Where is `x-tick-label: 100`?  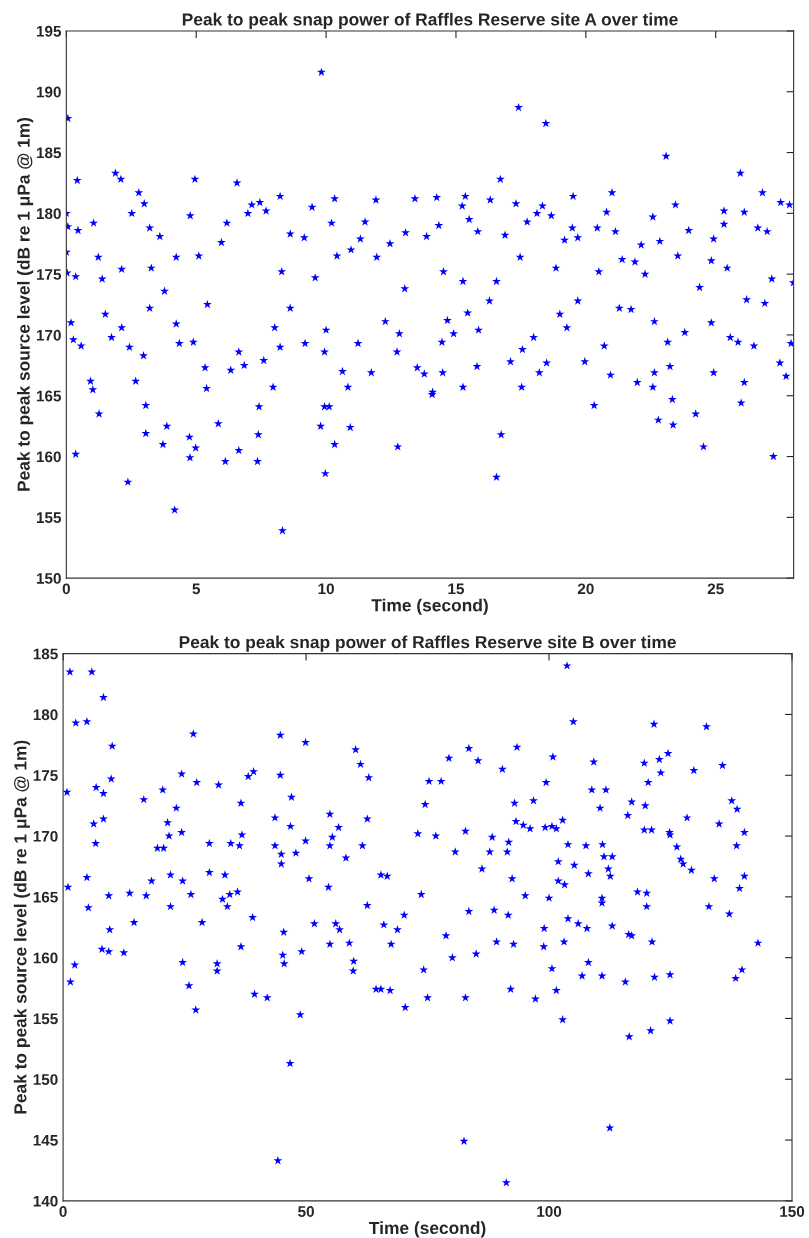
x-tick-label: 100 is located at coordinates (549, 1211).